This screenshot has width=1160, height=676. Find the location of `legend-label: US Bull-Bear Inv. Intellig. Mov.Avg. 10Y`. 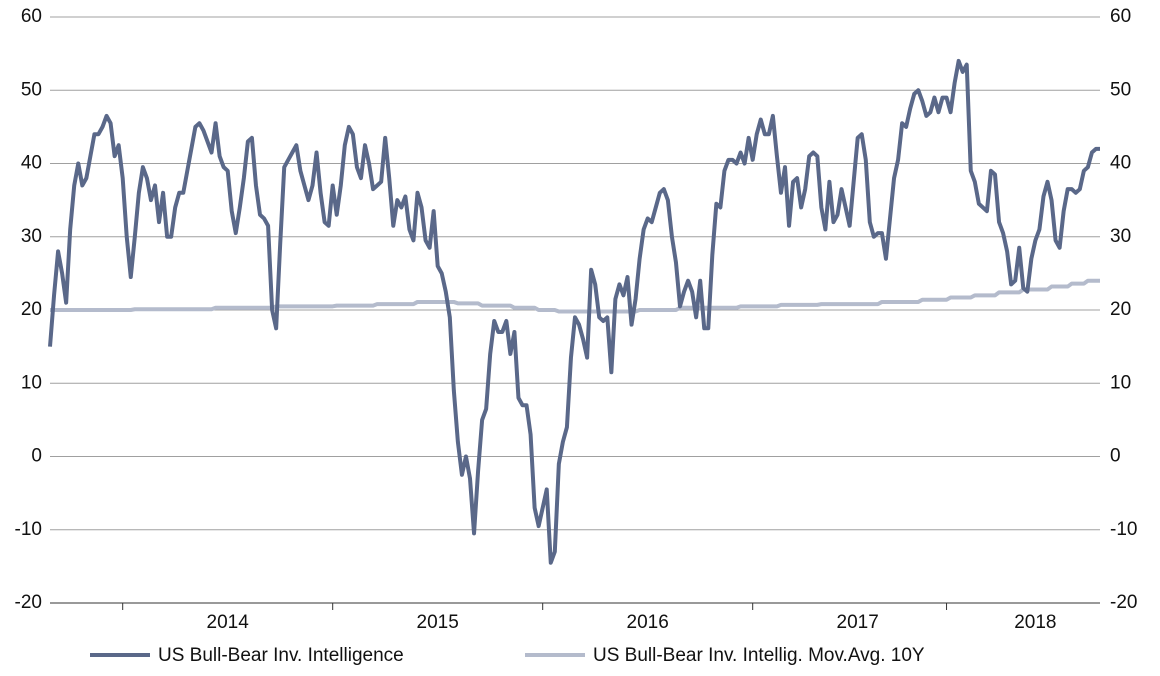

legend-label: US Bull-Bear Inv. Intellig. Mov.Avg. 10Y is located at coordinates (759, 655).